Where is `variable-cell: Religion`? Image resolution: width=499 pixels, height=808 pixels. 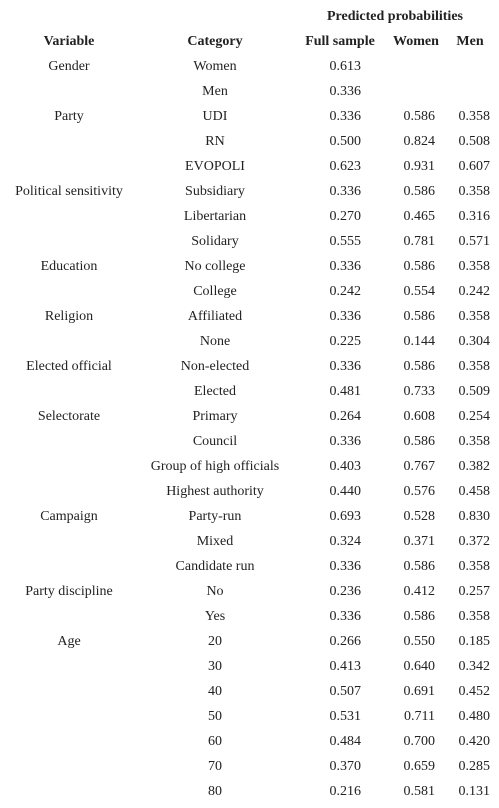
variable-cell: Religion is located at coordinates (69, 316).